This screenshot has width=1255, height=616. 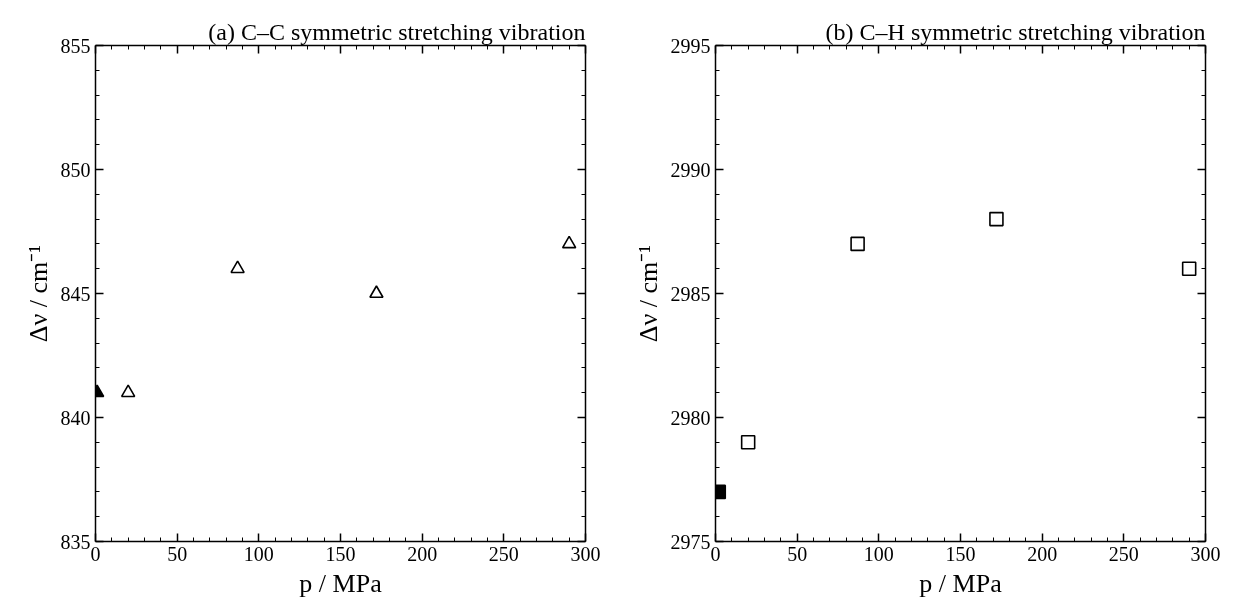 What do you see at coordinates (75, 45) in the screenshot?
I see `y-tick-label: 855` at bounding box center [75, 45].